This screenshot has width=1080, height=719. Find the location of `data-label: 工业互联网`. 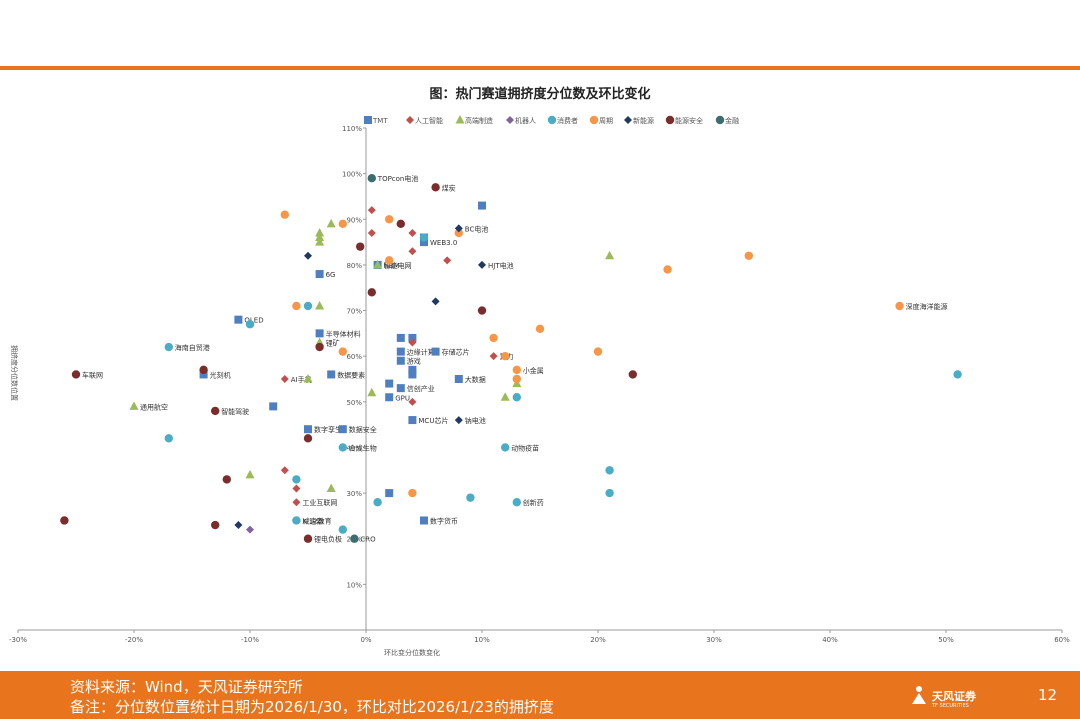

data-label: 工业互联网 is located at coordinates (319, 502).